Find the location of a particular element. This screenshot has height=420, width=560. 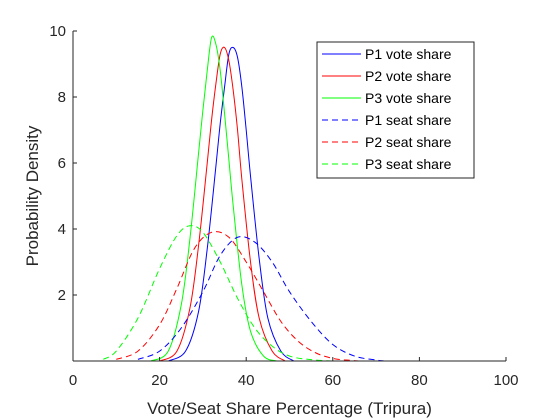

y-tick-label: 10 is located at coordinates (57, 31).